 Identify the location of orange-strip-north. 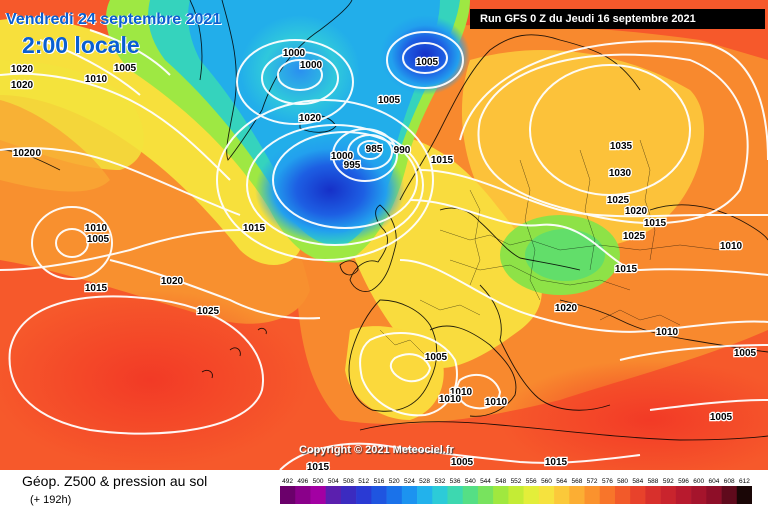
(55, 146).